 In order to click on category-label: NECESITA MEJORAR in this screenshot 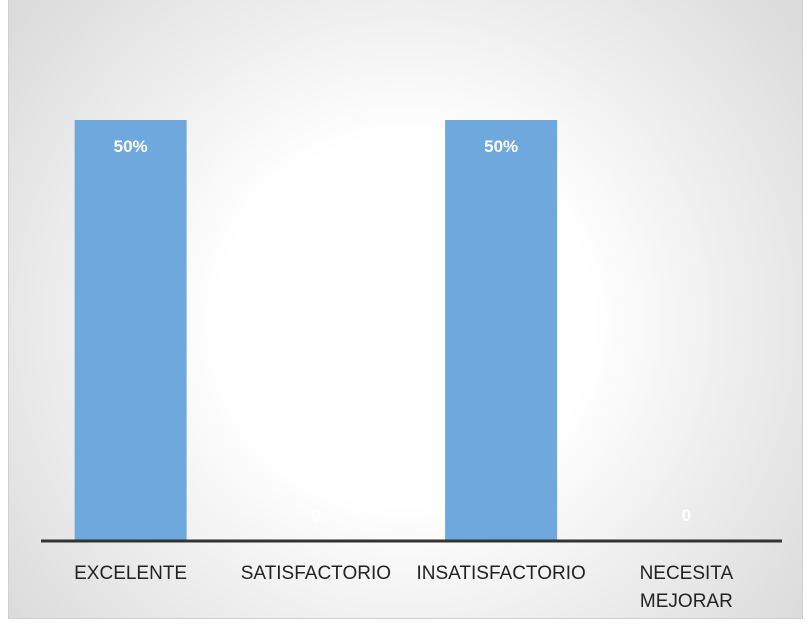, I will do `click(687, 587)`.